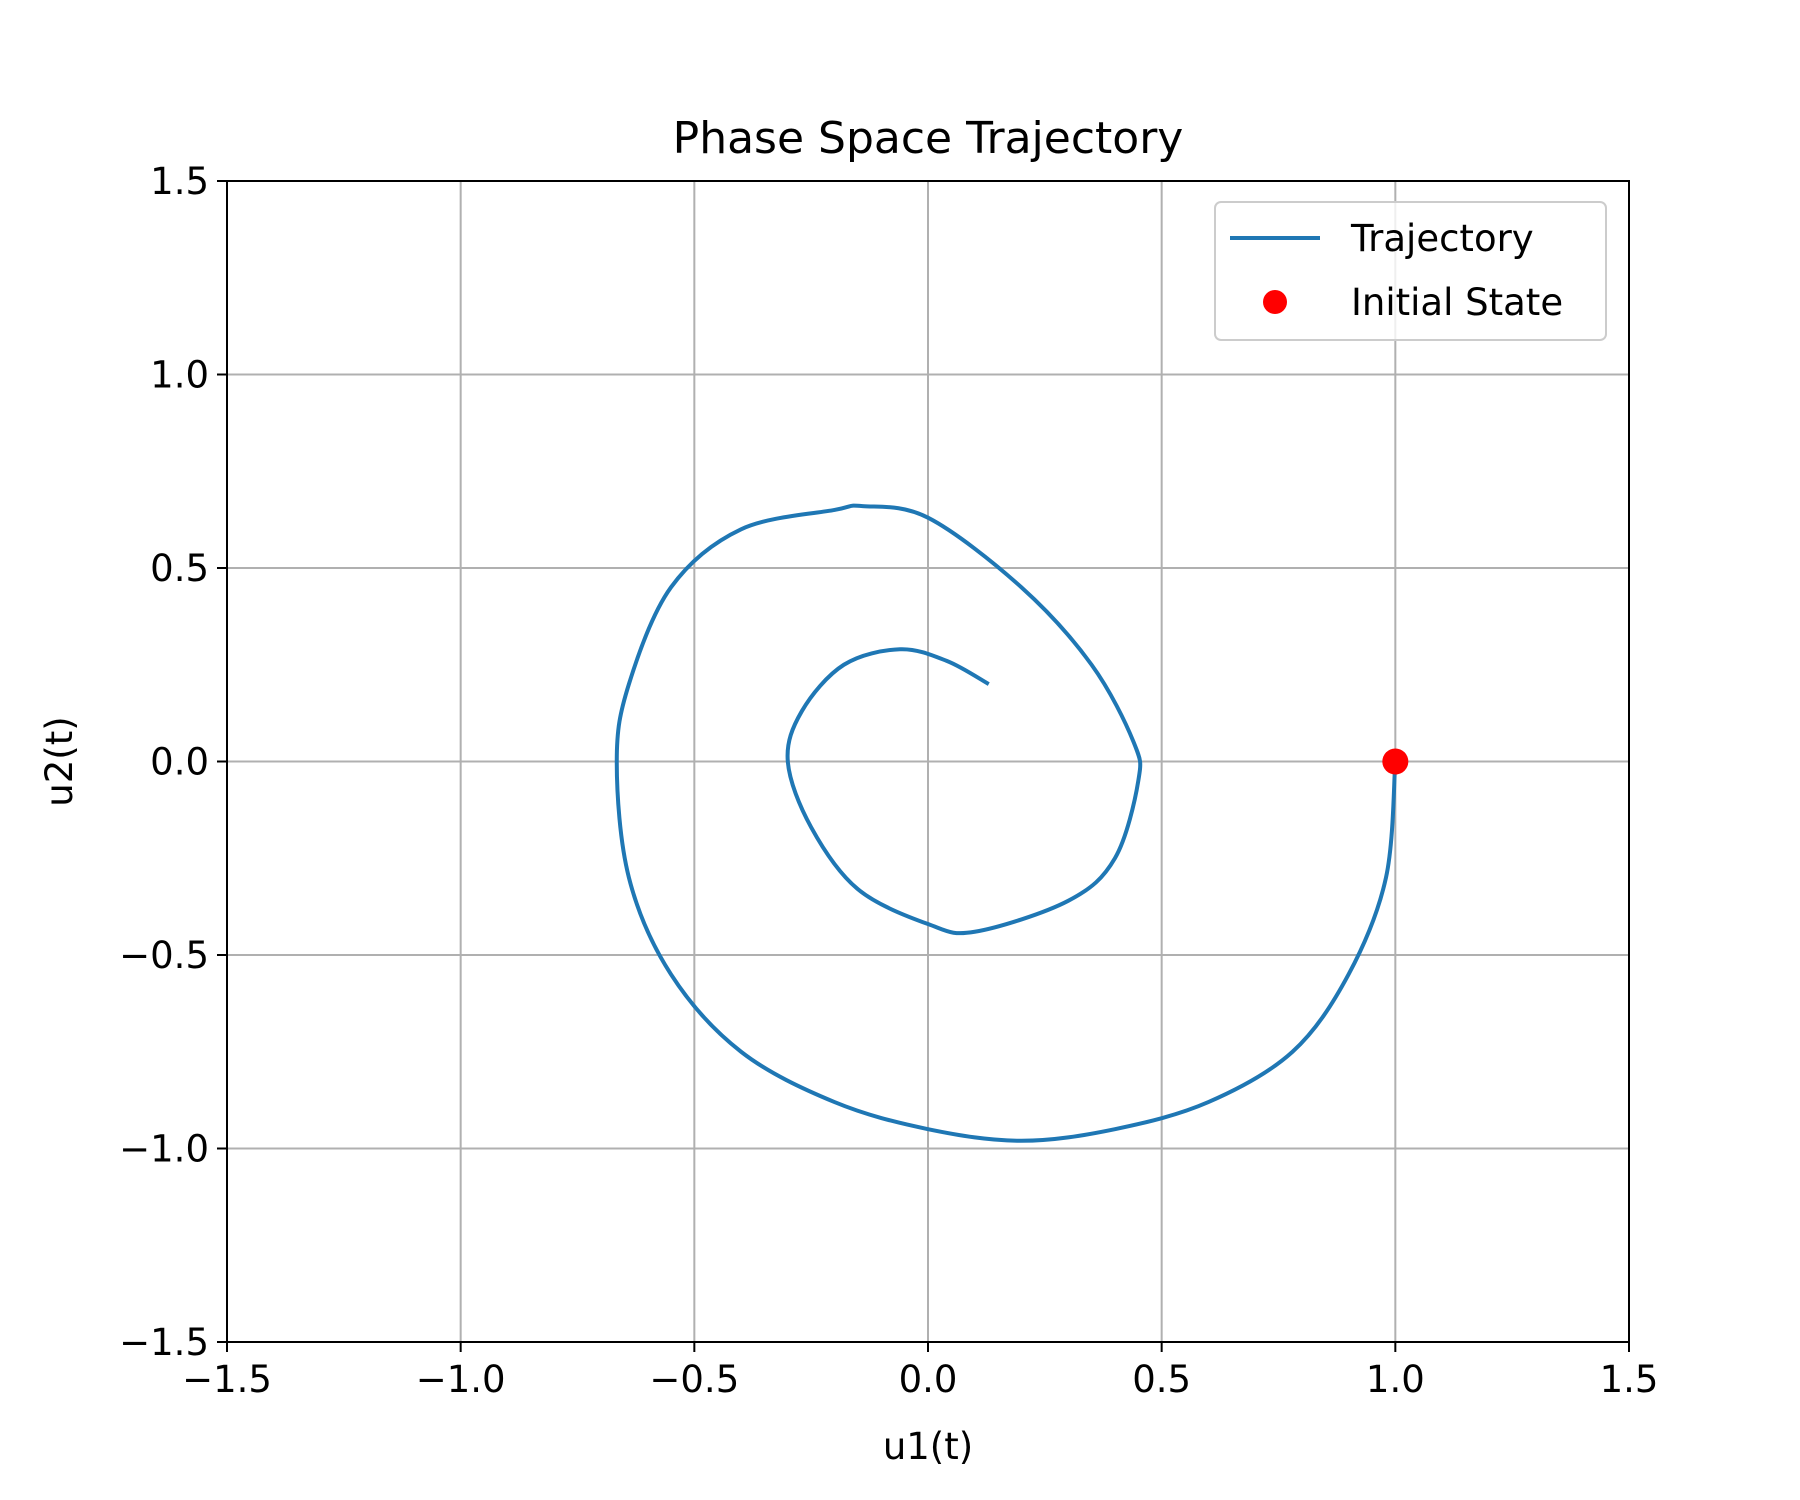  Describe the element at coordinates (1395, 761) in the screenshot. I see `initial-state-point` at that location.